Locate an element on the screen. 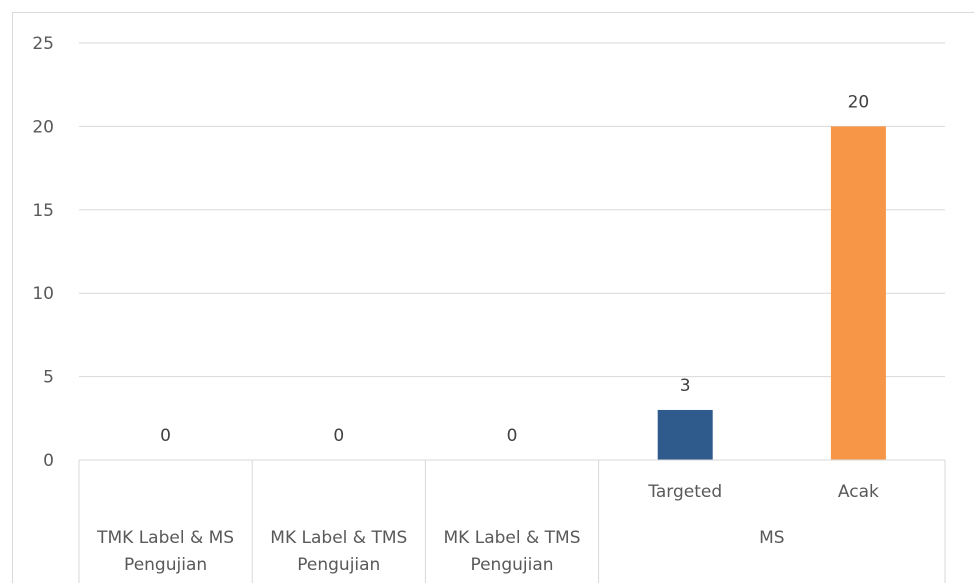 The width and height of the screenshot is (974, 583). y-axis-ticks: 0 5 10 15 20 25 is located at coordinates (43, 252).